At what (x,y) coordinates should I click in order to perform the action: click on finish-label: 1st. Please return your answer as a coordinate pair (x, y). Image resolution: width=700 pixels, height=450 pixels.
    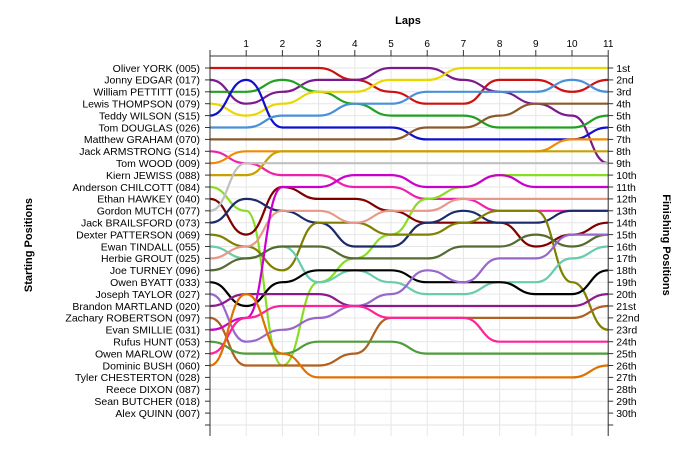
    Looking at the image, I should click on (623, 69).